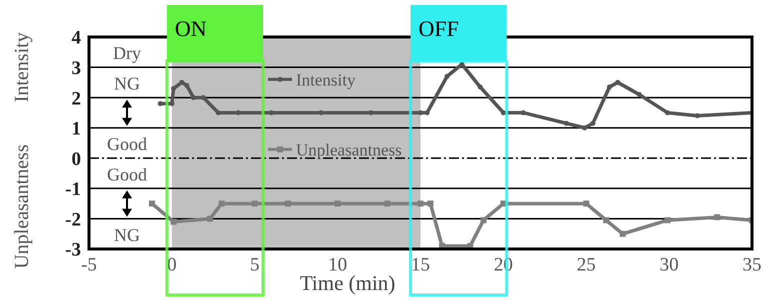 The height and width of the screenshot is (300, 778). What do you see at coordinates (438, 28) in the screenshot?
I see `band-label: OFF` at bounding box center [438, 28].